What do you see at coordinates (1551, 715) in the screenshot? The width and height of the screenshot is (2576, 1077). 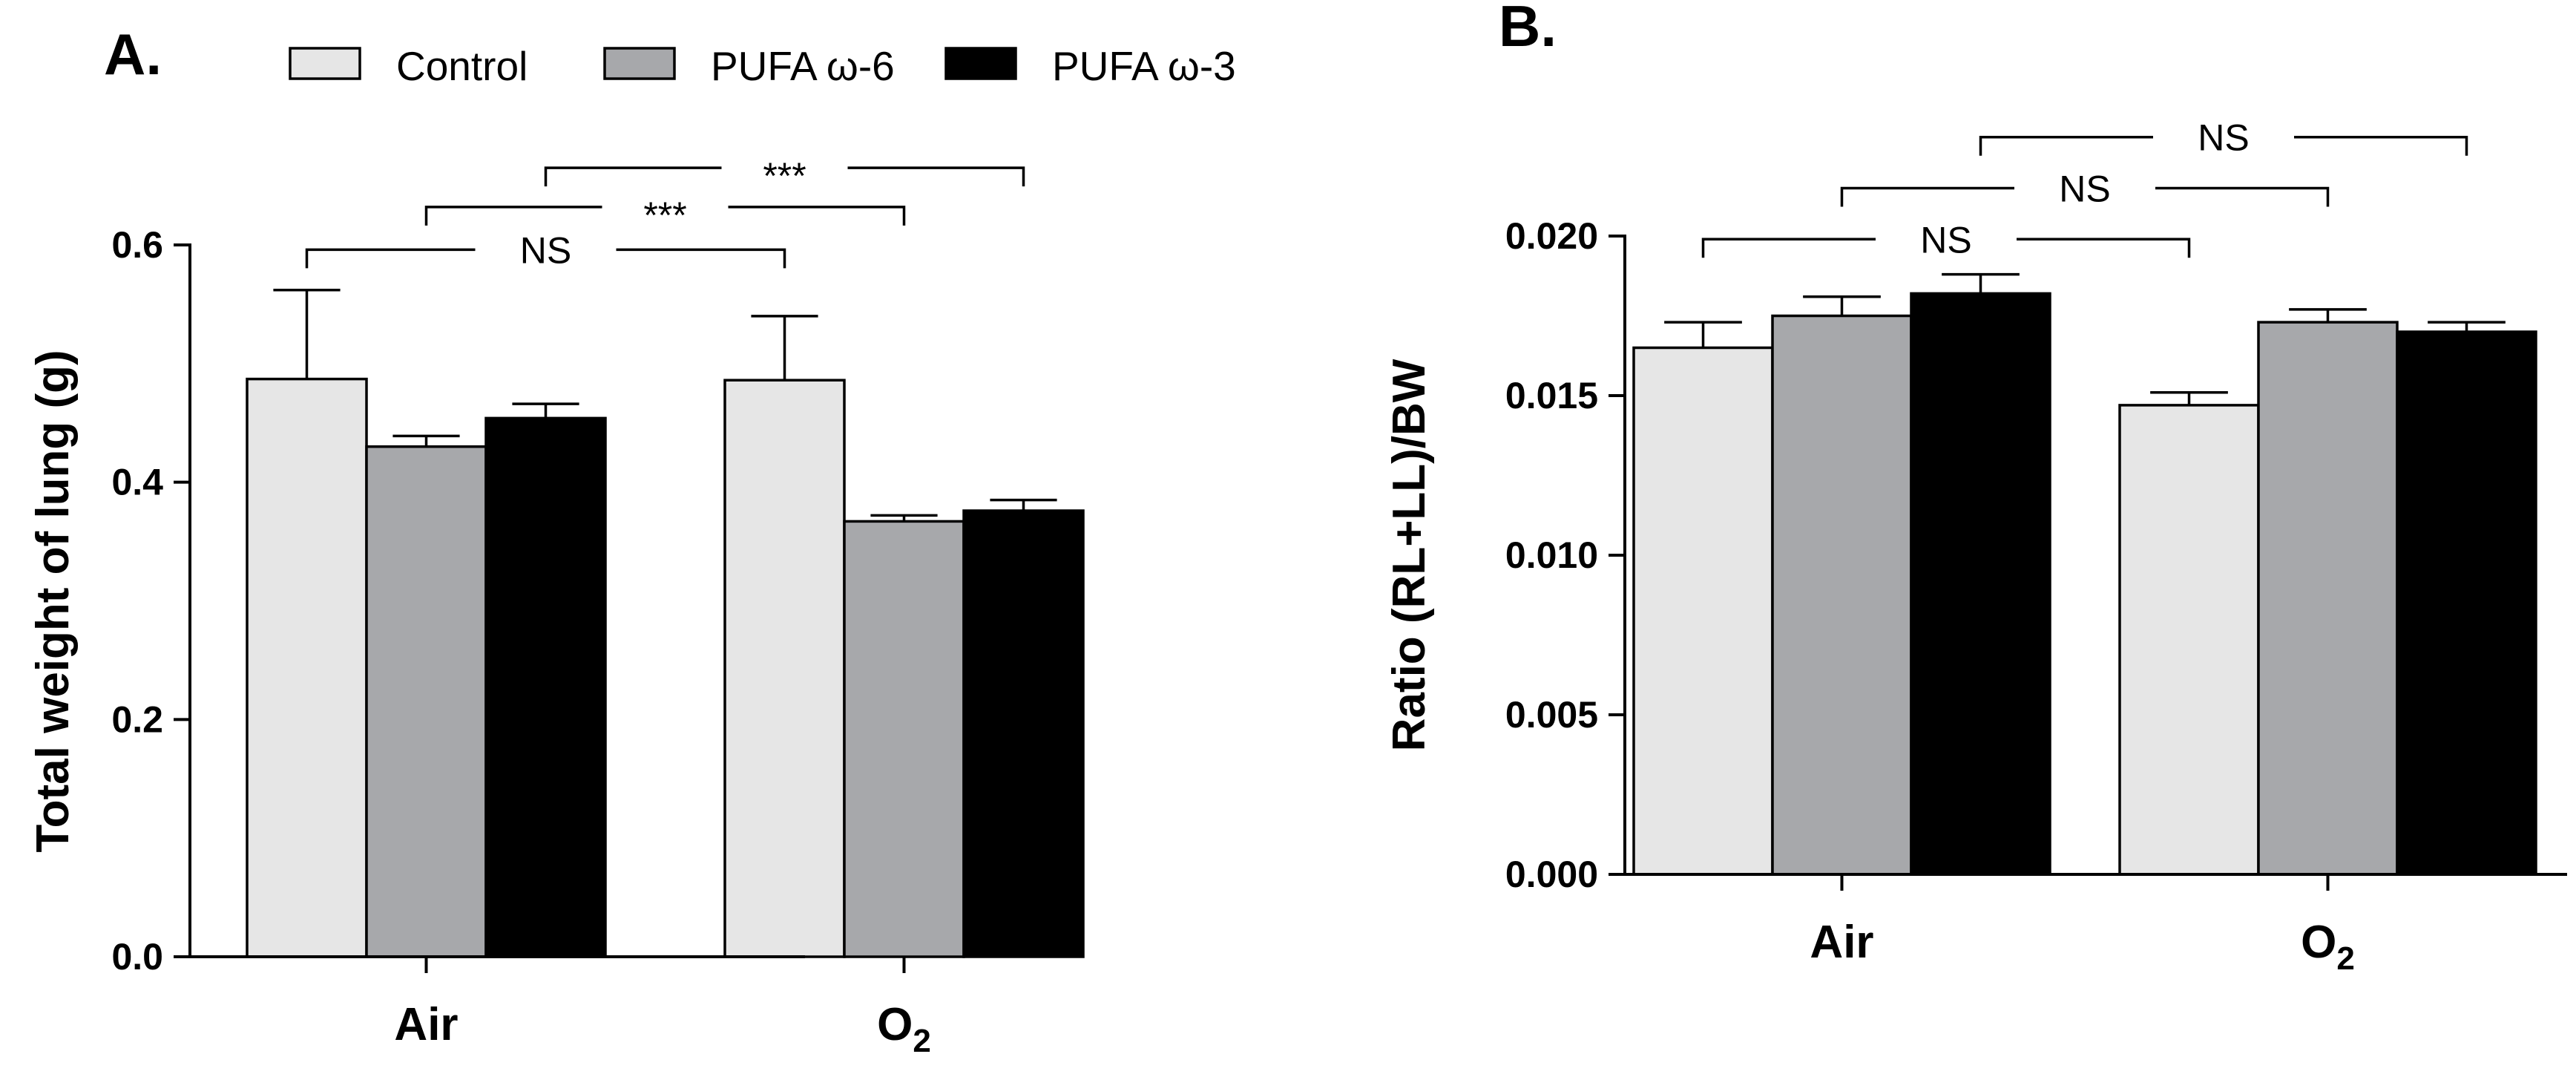 I see `y-tick-label: 0.005` at bounding box center [1551, 715].